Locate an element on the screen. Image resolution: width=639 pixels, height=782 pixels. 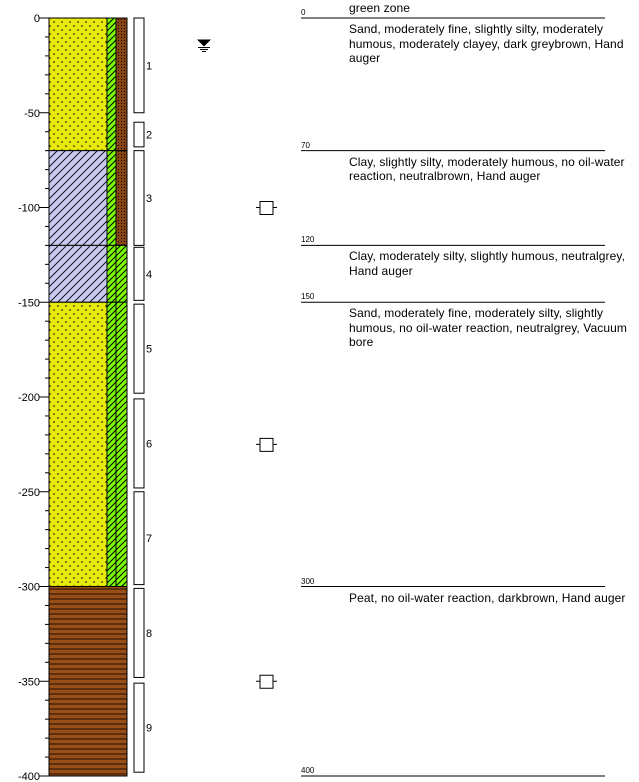
description-depth-label: 400 is located at coordinates (308, 770).